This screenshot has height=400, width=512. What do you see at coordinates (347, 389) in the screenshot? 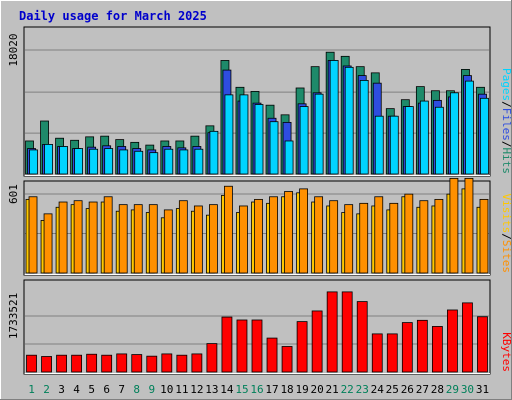
I see `day-label-22: 22` at bounding box center [347, 389].